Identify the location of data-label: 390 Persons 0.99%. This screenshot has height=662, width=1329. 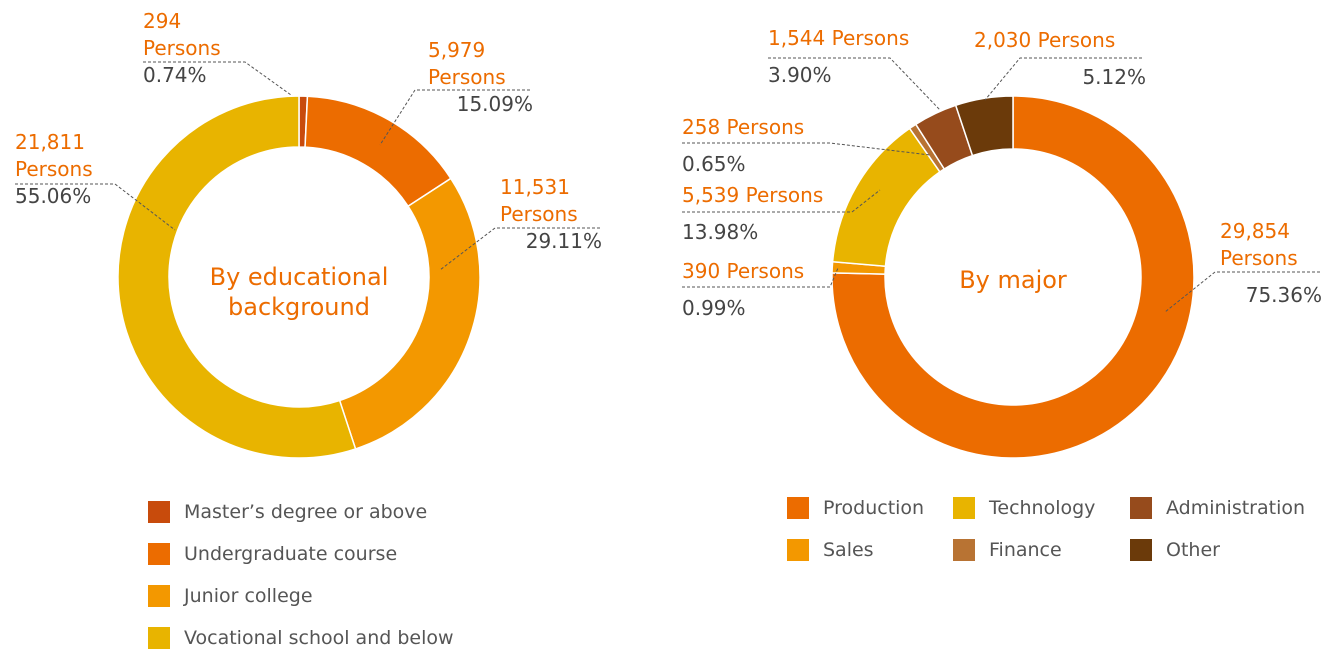
(769, 290).